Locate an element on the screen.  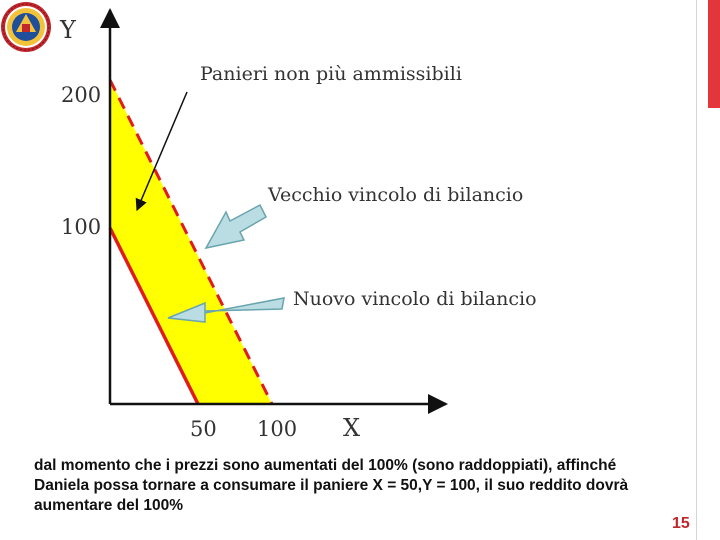
y-tick-label: 100 is located at coordinates (81, 227).